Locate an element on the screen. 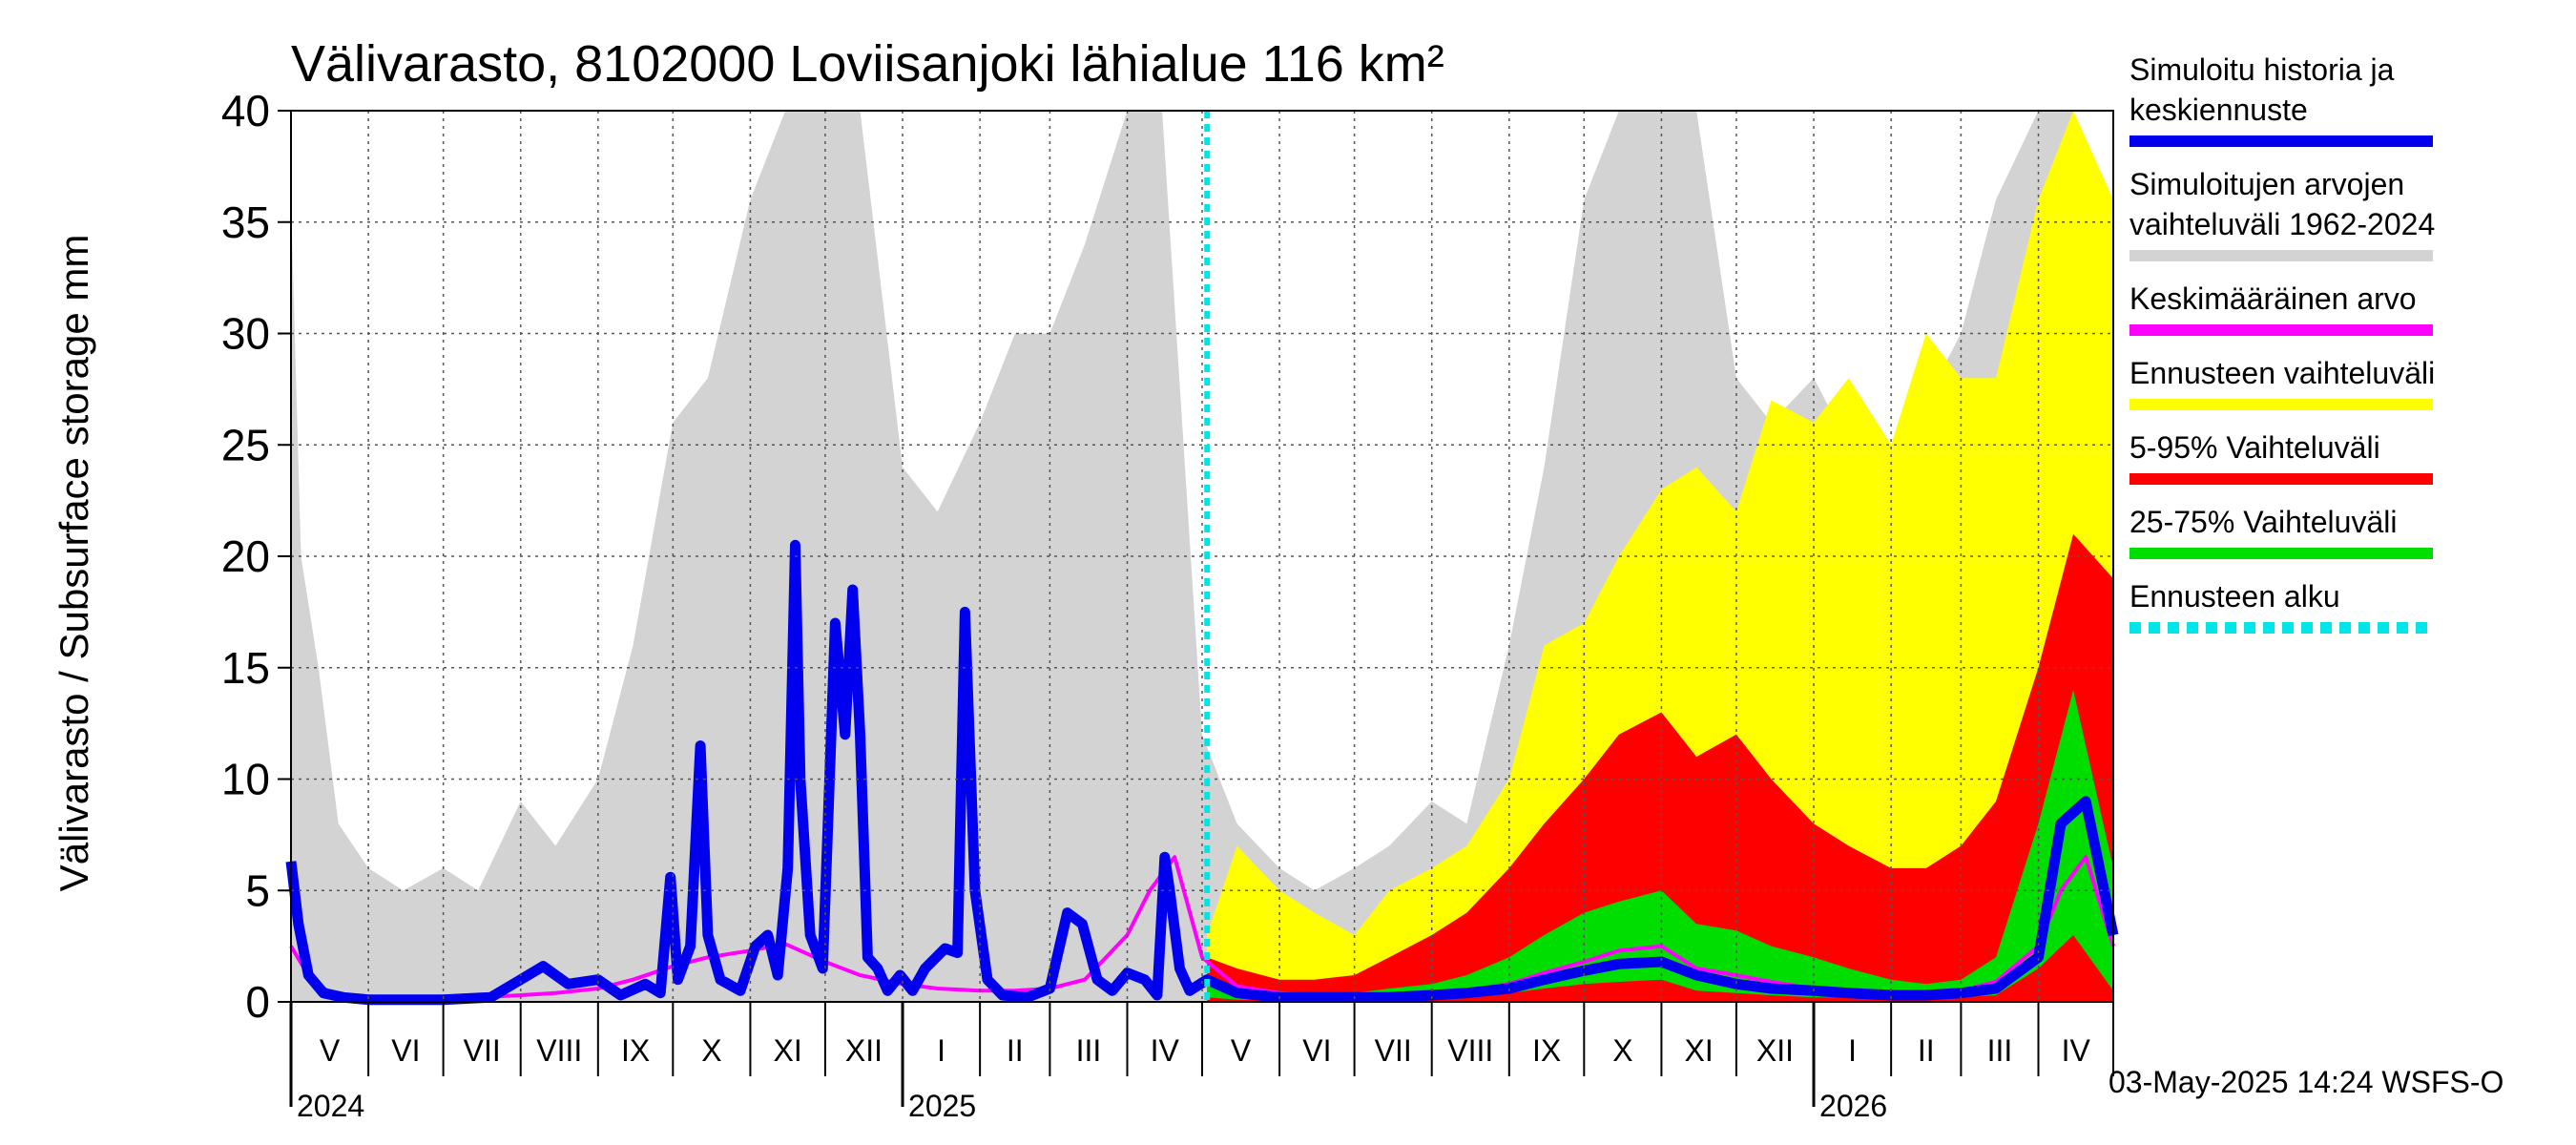 This screenshot has height=1145, width=2576. y-tick-label: 35 is located at coordinates (245, 222).